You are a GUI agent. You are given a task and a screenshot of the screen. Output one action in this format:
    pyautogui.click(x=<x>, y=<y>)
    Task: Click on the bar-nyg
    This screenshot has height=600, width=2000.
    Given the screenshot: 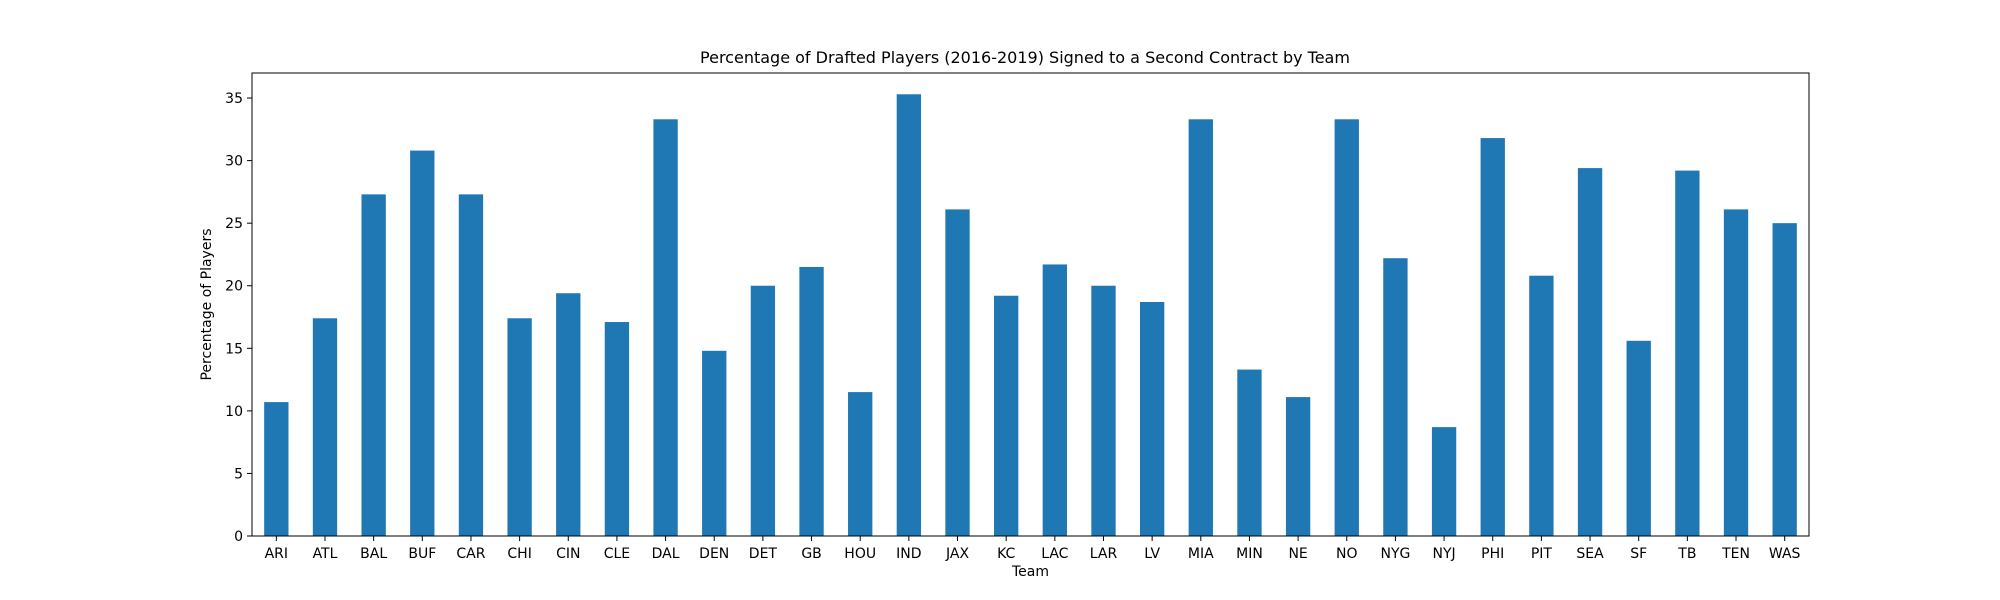 What is the action you would take?
    pyautogui.click(x=1395, y=397)
    